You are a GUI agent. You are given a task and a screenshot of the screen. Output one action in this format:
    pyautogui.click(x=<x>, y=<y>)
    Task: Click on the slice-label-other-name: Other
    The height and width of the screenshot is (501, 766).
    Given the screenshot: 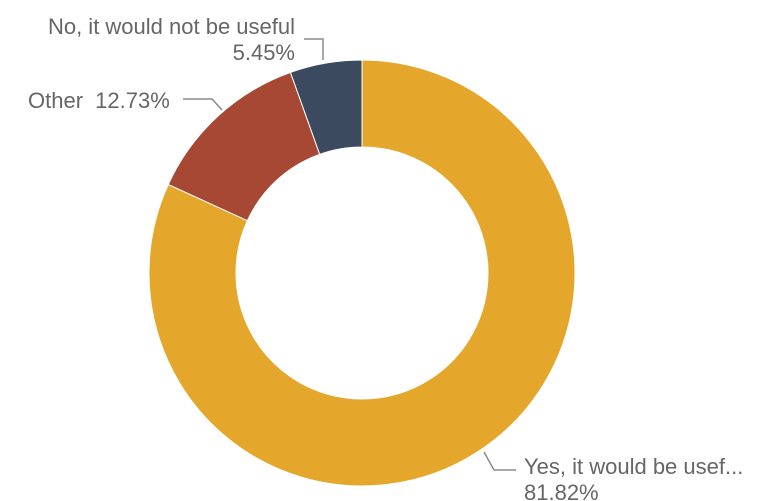 What is the action you would take?
    pyautogui.click(x=55, y=100)
    